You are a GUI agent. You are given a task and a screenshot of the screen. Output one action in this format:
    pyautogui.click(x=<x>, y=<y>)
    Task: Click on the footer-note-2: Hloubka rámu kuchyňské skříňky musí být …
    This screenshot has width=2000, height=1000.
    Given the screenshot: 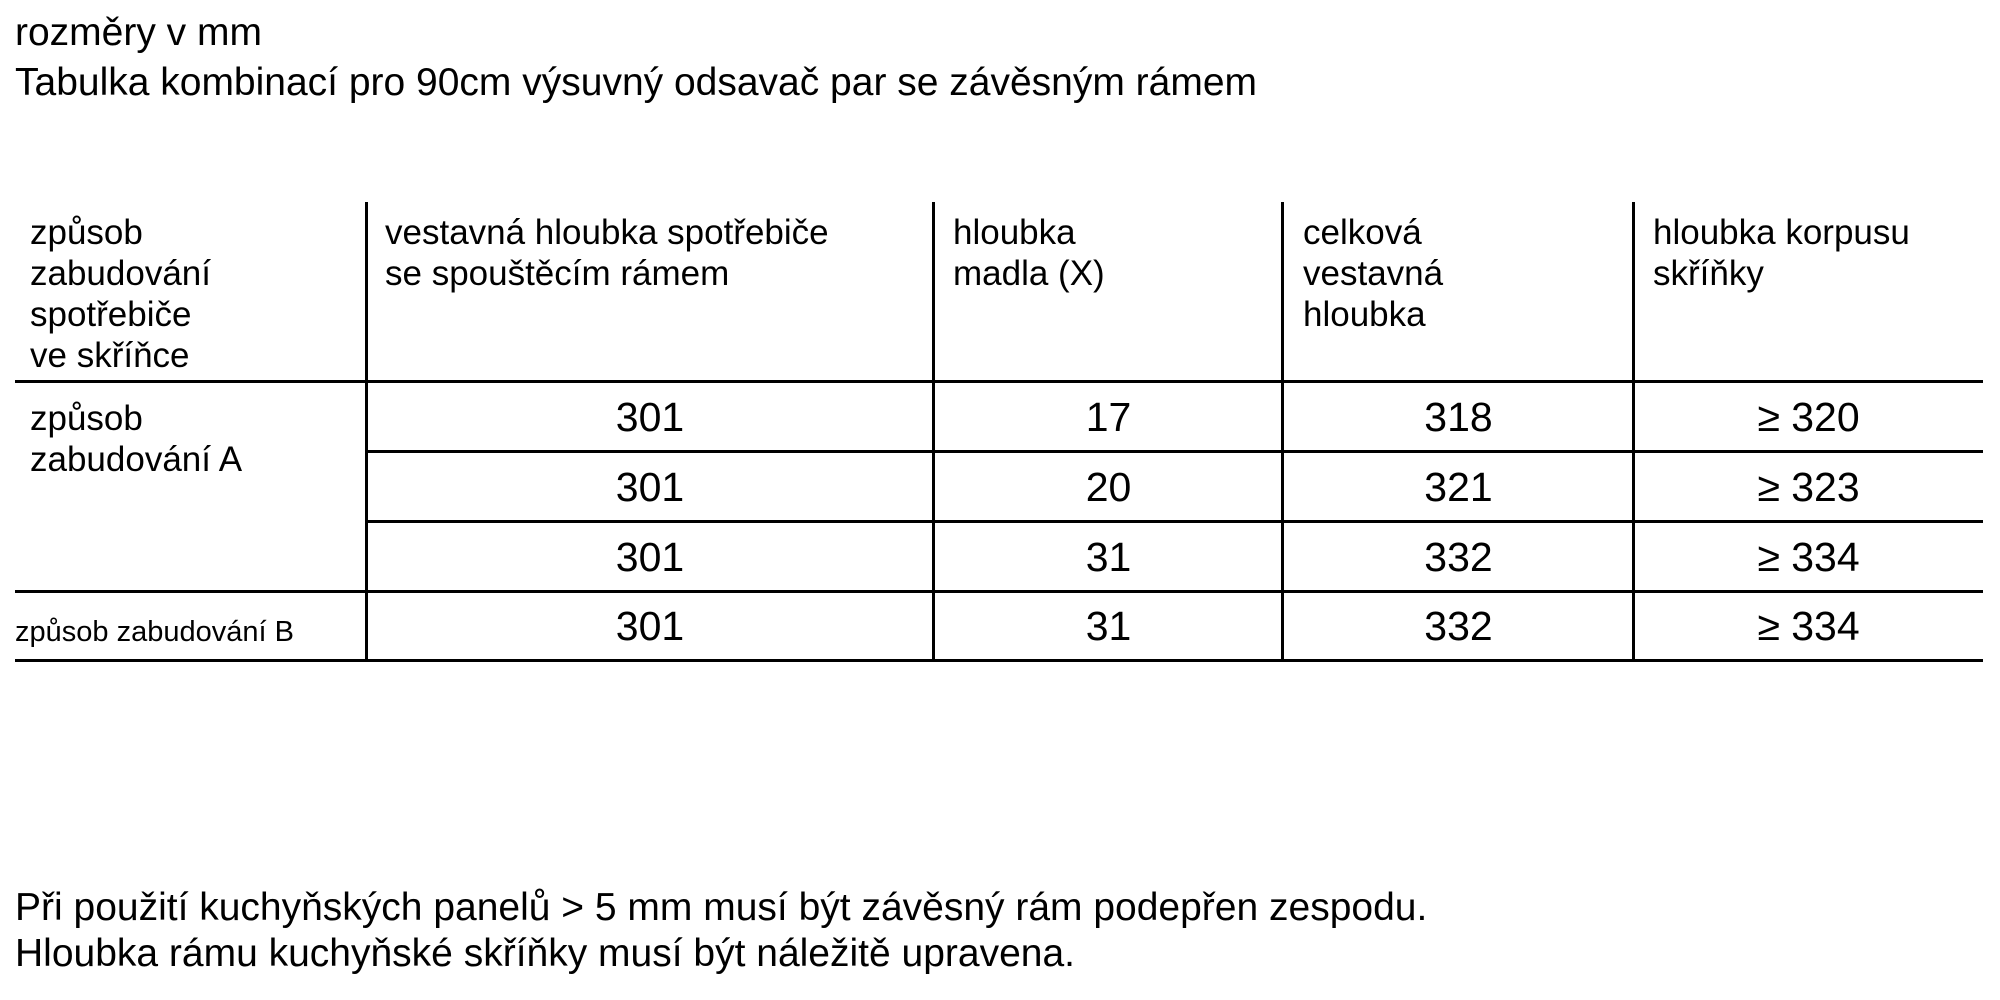 What is the action you would take?
    pyautogui.click(x=545, y=953)
    